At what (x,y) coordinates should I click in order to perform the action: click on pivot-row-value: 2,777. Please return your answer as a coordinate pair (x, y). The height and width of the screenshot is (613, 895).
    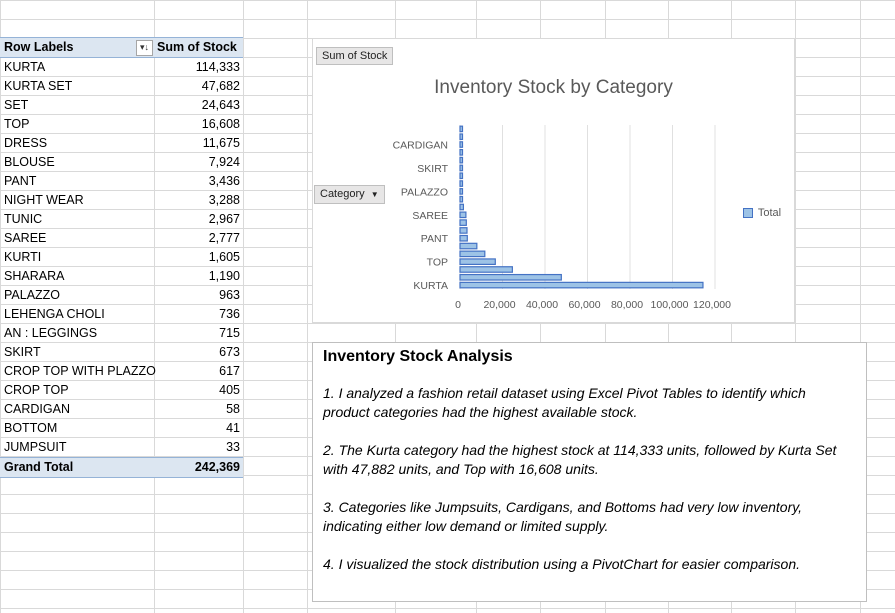
    Looking at the image, I should click on (224, 238).